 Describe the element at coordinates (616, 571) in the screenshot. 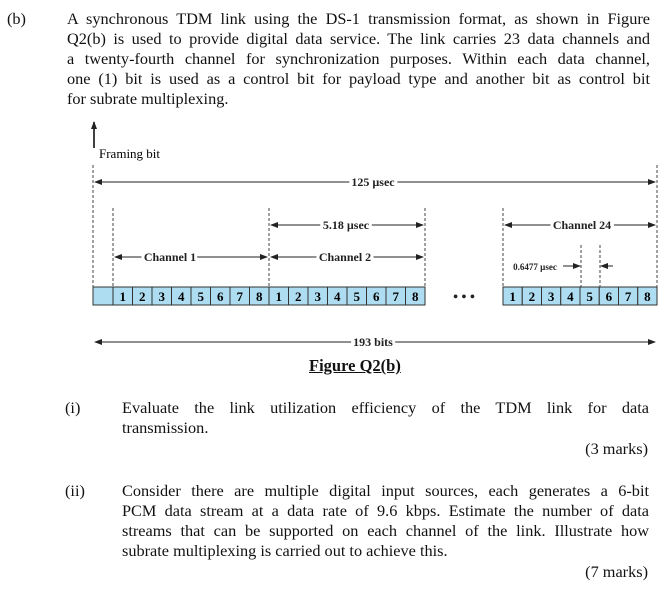

I see `marks: (7 marks)` at that location.